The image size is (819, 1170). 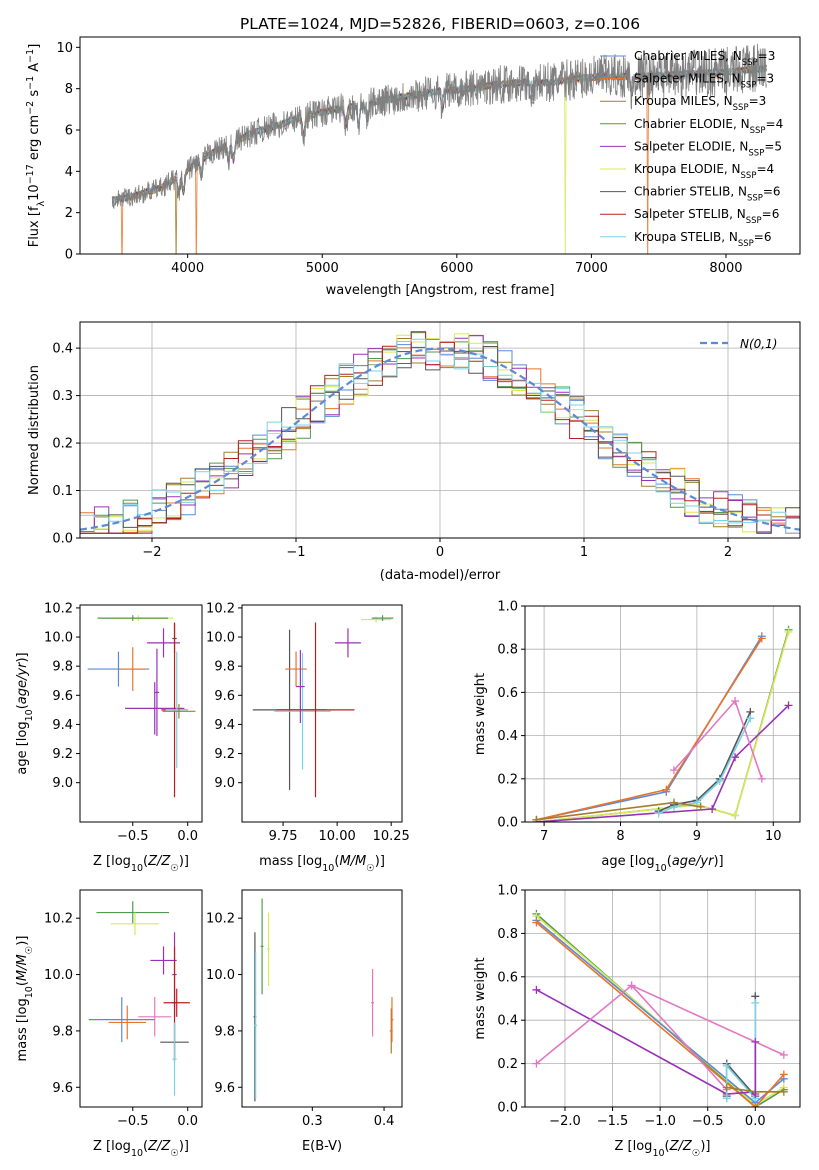 I want to click on legend-entry: Chabrier MILES, NSSP=3, so click(x=704, y=58).